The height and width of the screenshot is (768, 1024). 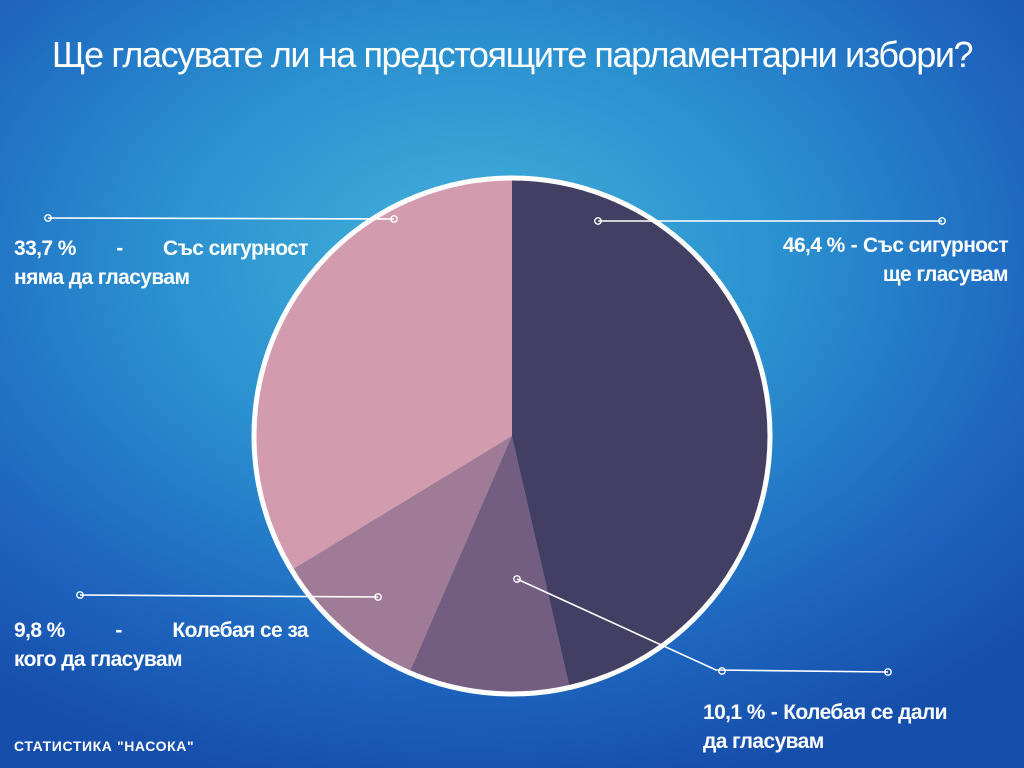 What do you see at coordinates (378, 597) in the screenshot?
I see `connector-unsure-whom-end-dot` at bounding box center [378, 597].